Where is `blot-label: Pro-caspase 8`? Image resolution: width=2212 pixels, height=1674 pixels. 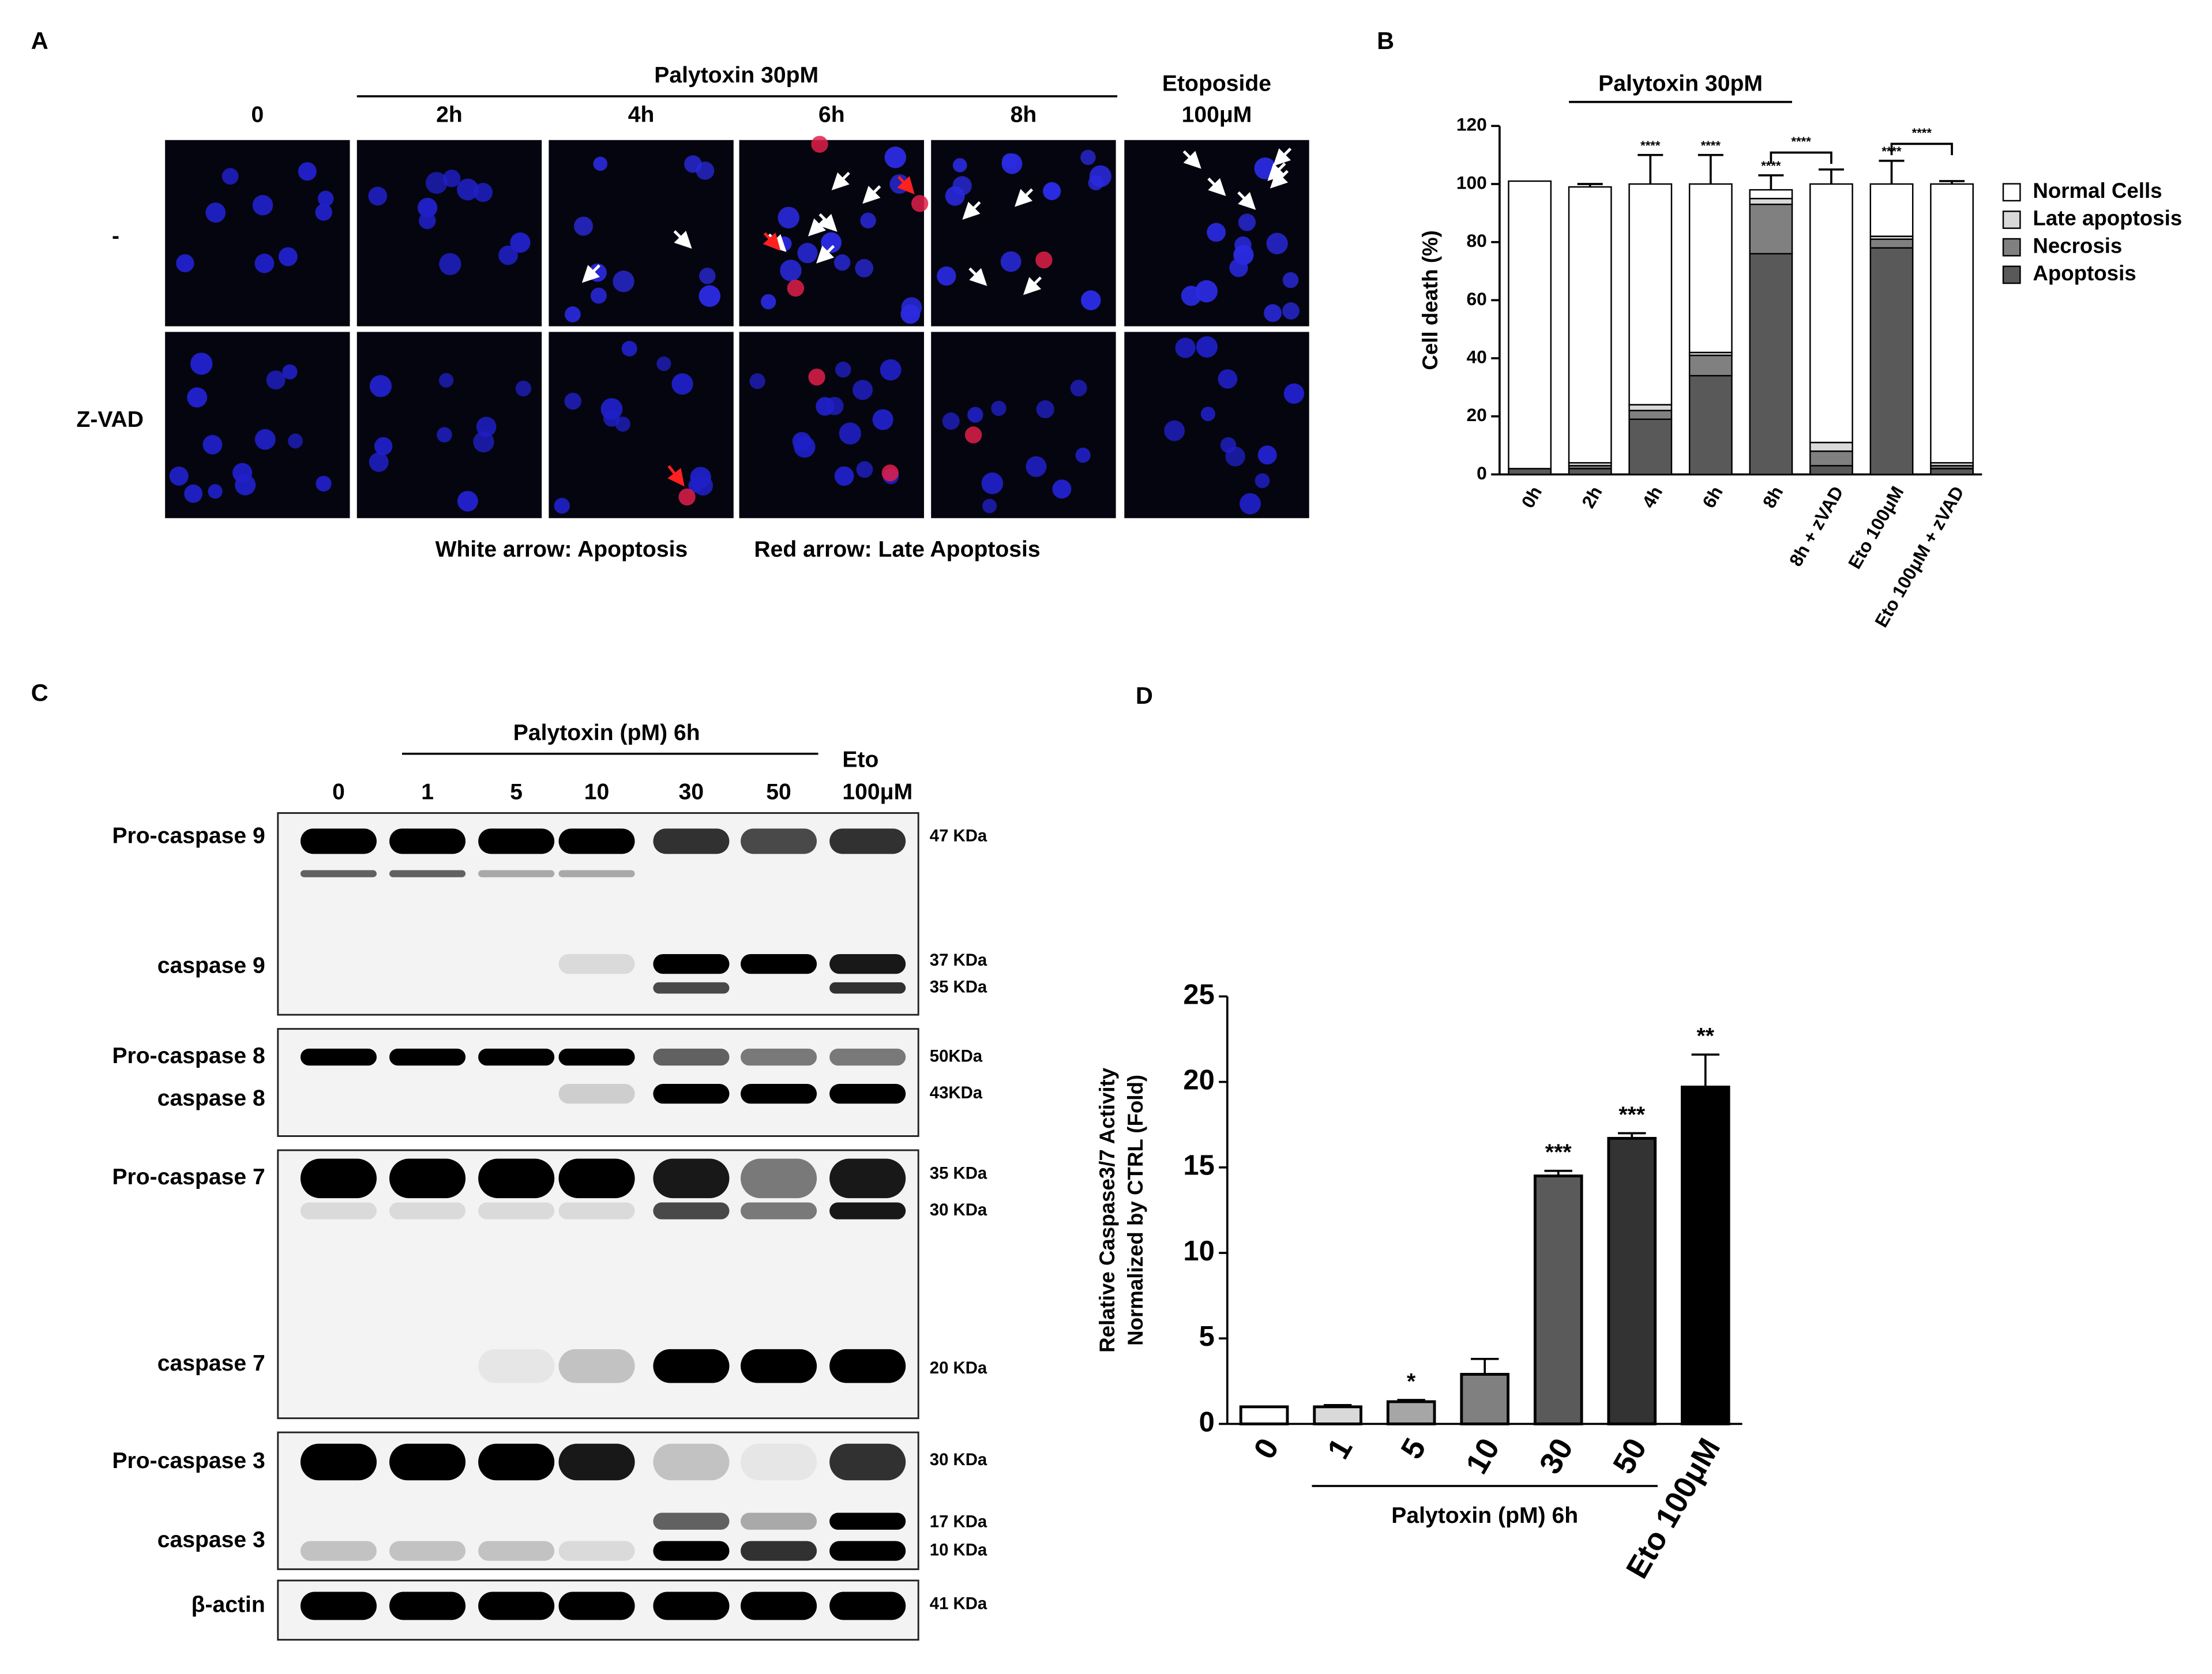
blot-label: Pro-caspase 8 is located at coordinates (188, 1056).